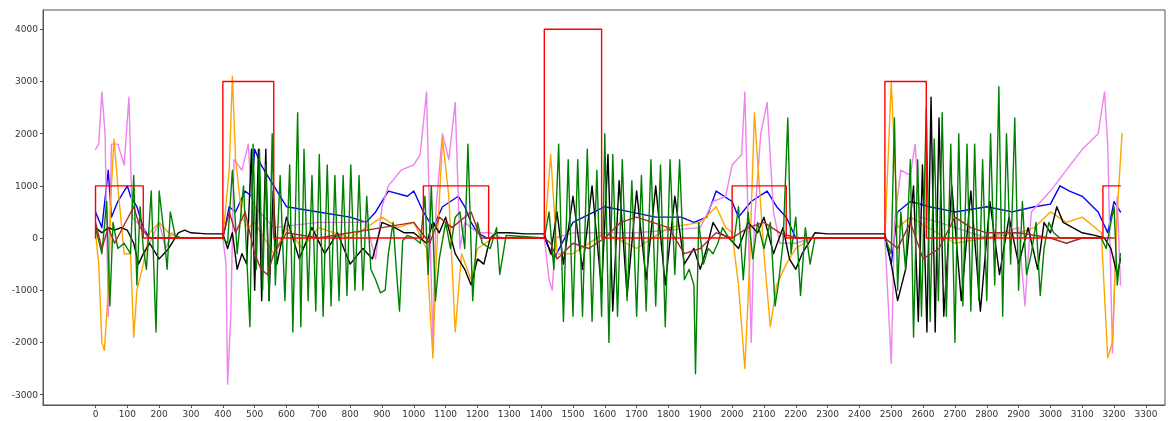 The width and height of the screenshot is (1171, 421). What do you see at coordinates (955, 413) in the screenshot?
I see `x-tick-label: 2700` at bounding box center [955, 413].